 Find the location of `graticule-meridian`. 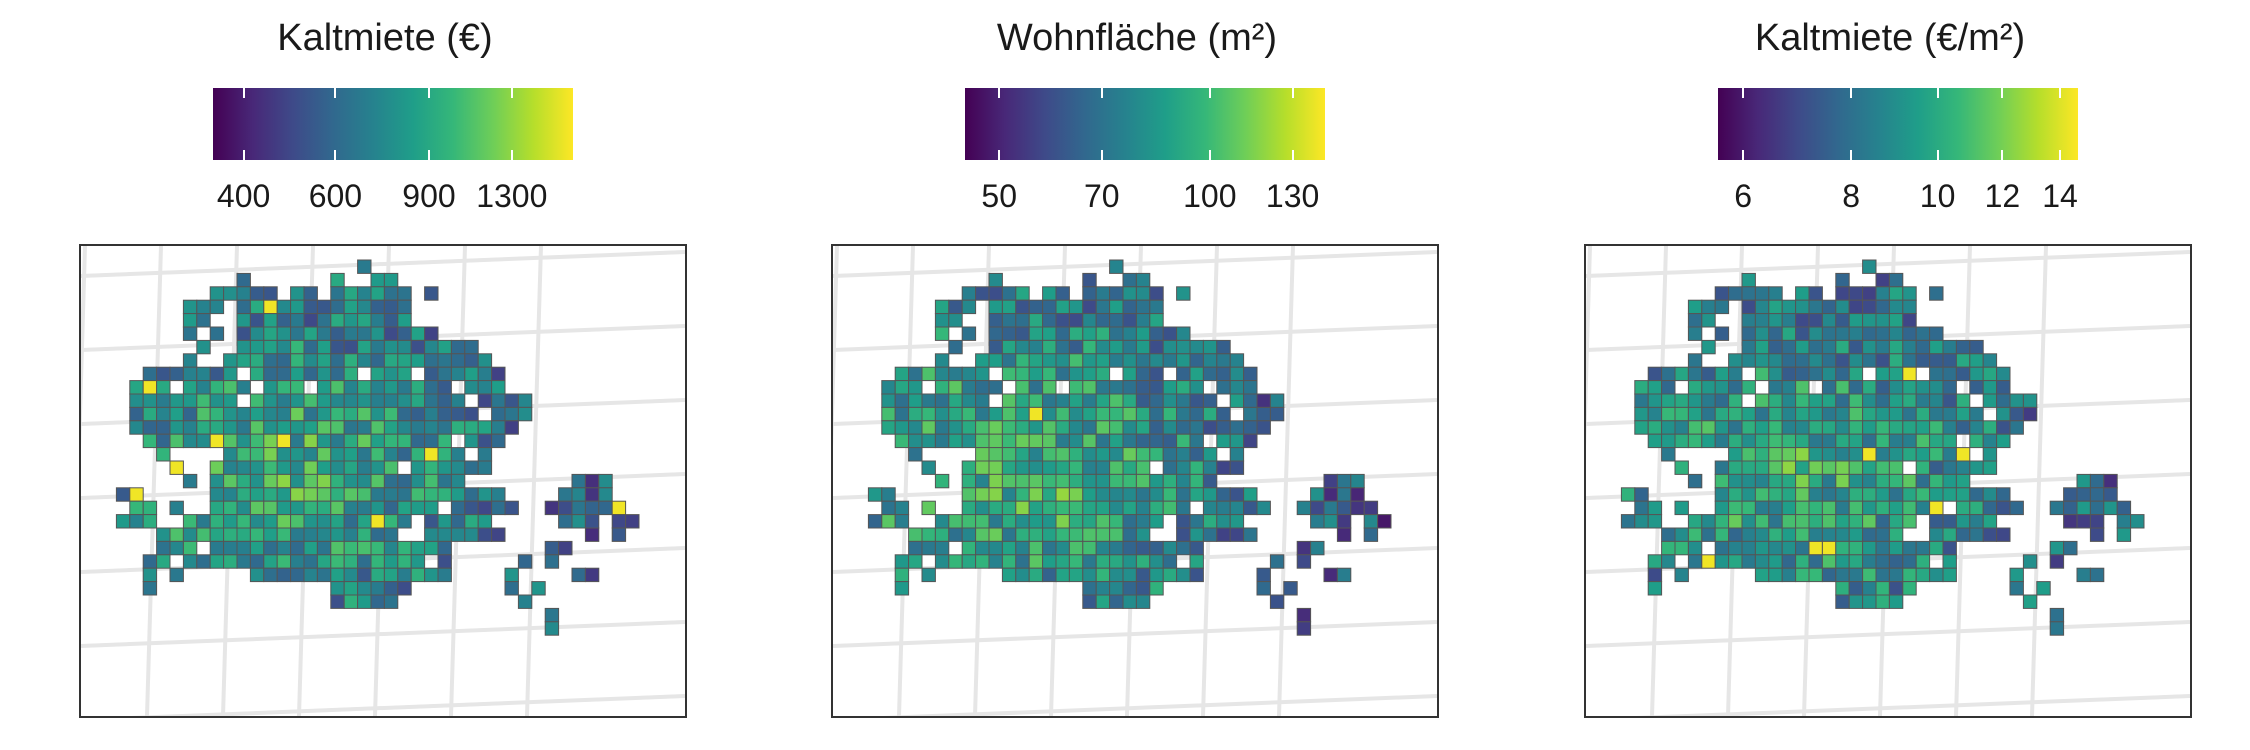

graticule-meridian is located at coordinates (1589, 347).